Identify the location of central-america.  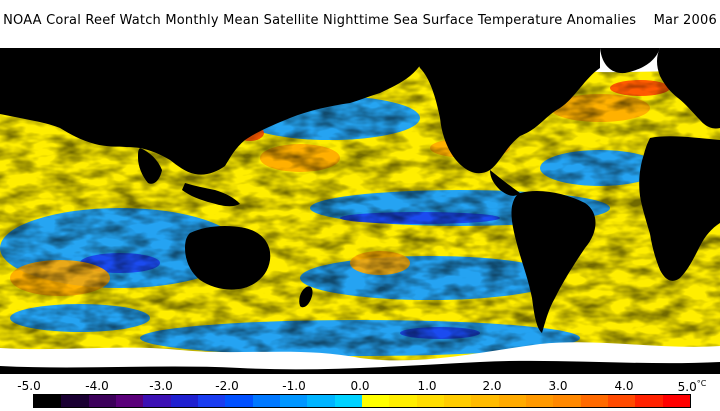
(505, 183).